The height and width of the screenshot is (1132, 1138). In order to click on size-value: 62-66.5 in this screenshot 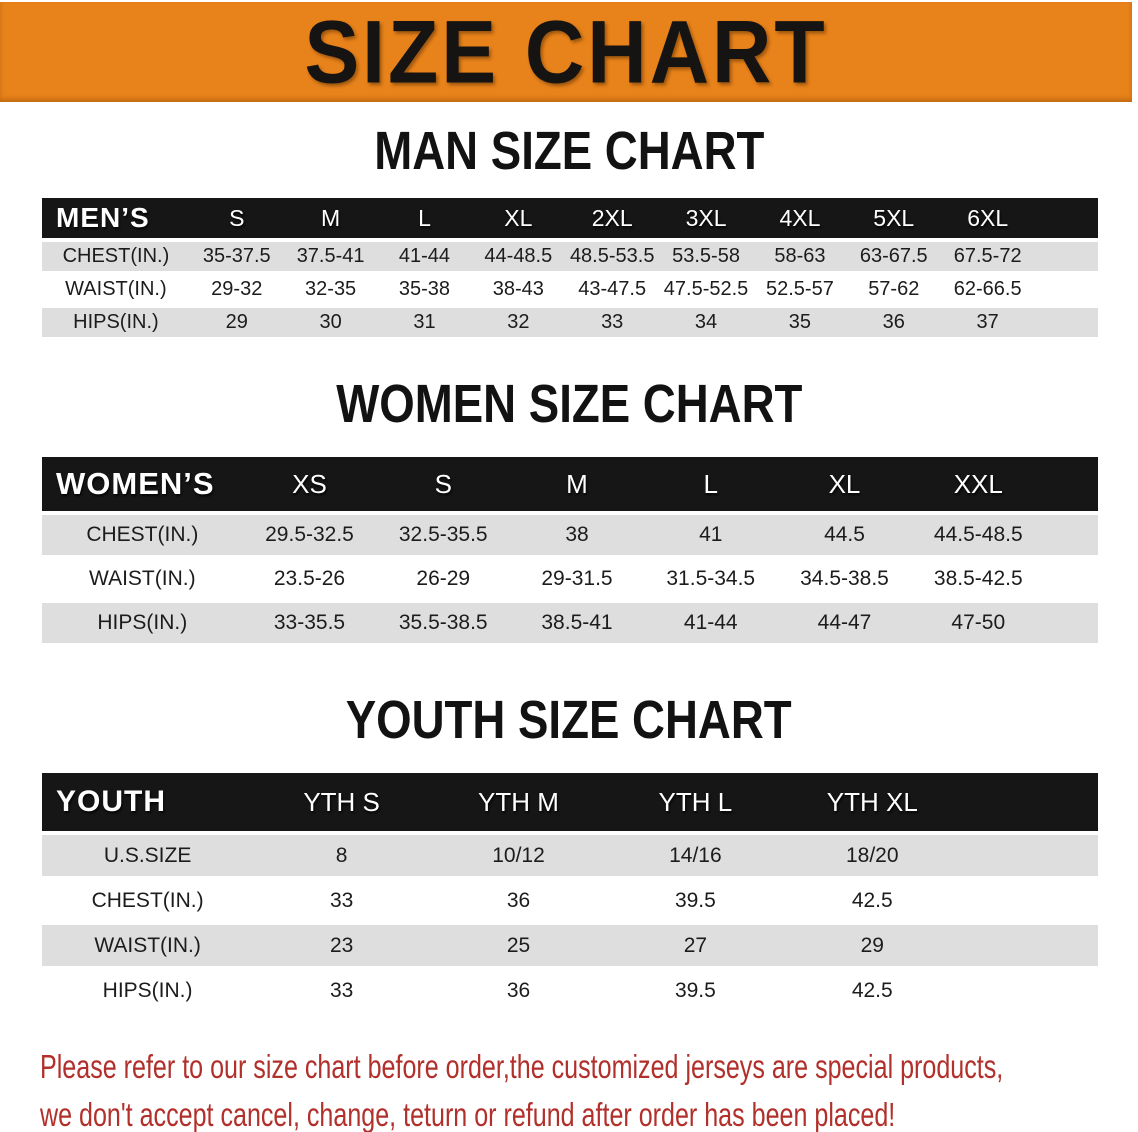, I will do `click(987, 289)`.